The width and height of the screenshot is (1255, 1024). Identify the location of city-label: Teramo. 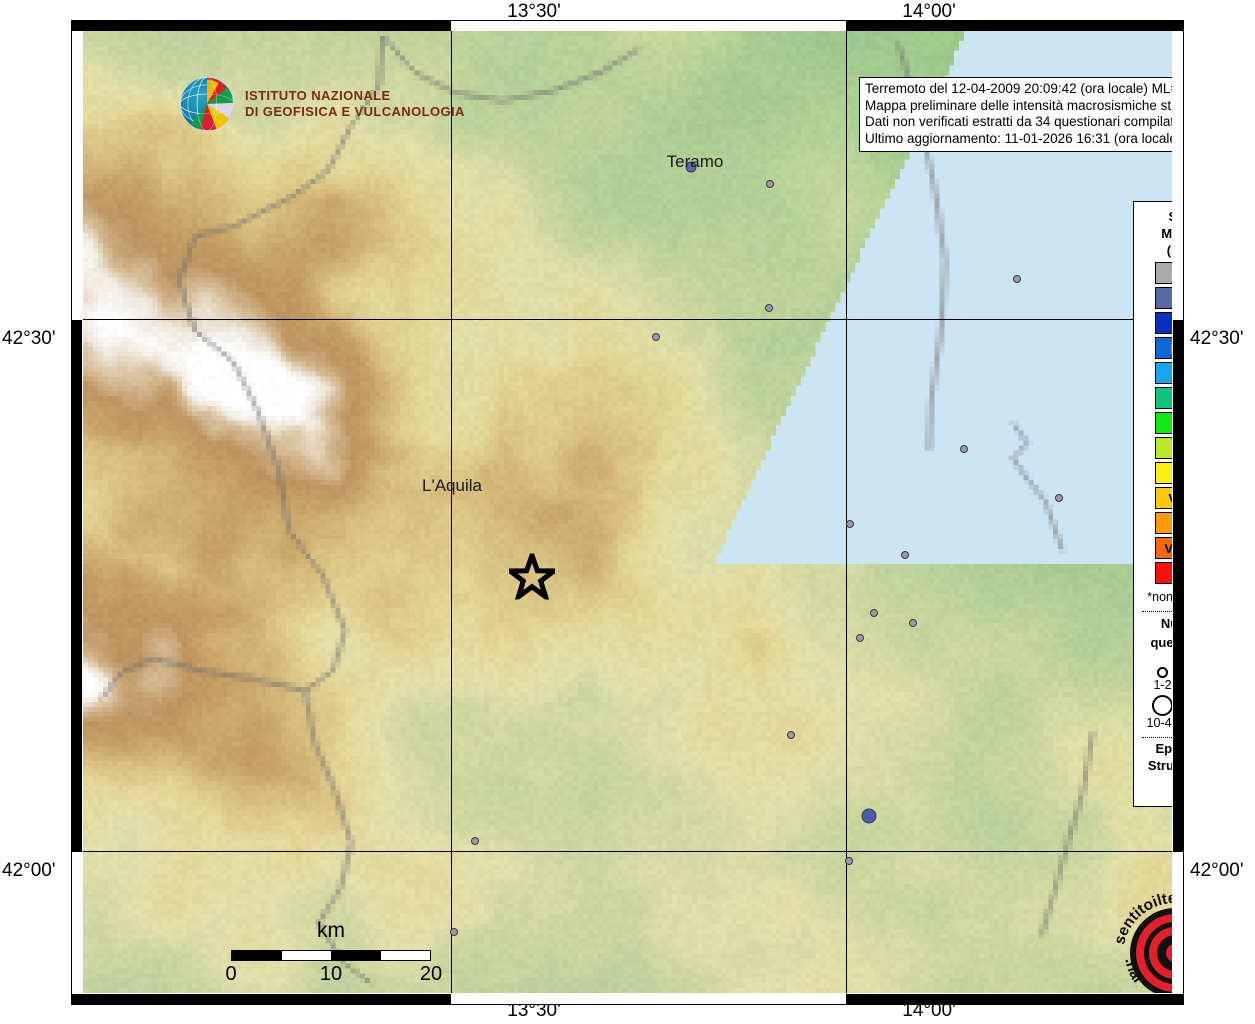
(695, 161).